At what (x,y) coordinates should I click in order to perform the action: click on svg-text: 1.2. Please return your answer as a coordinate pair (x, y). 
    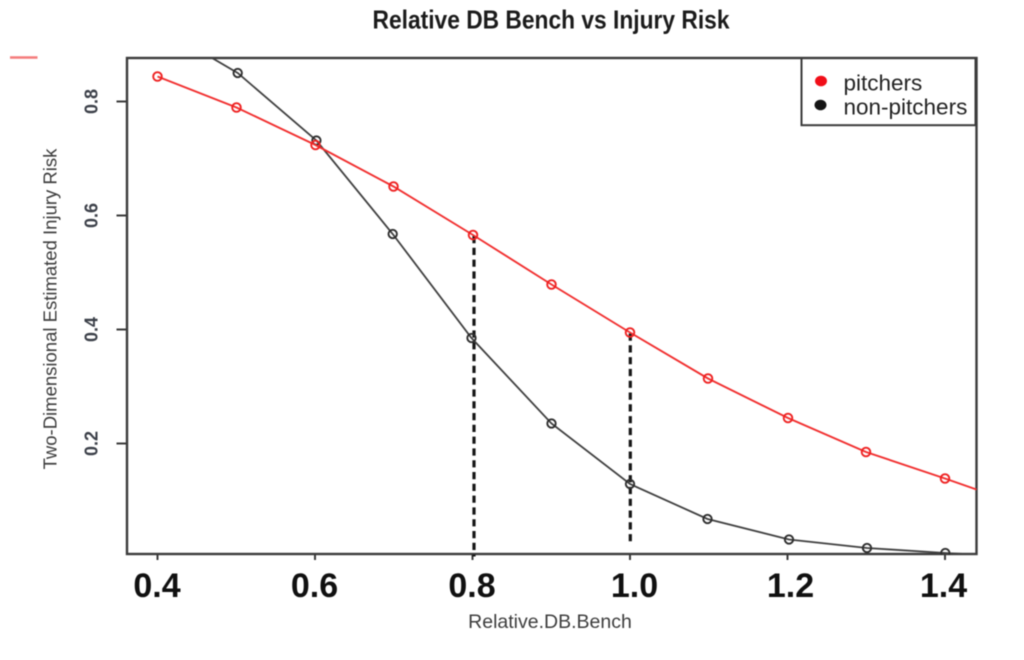
    Looking at the image, I should click on (790, 586).